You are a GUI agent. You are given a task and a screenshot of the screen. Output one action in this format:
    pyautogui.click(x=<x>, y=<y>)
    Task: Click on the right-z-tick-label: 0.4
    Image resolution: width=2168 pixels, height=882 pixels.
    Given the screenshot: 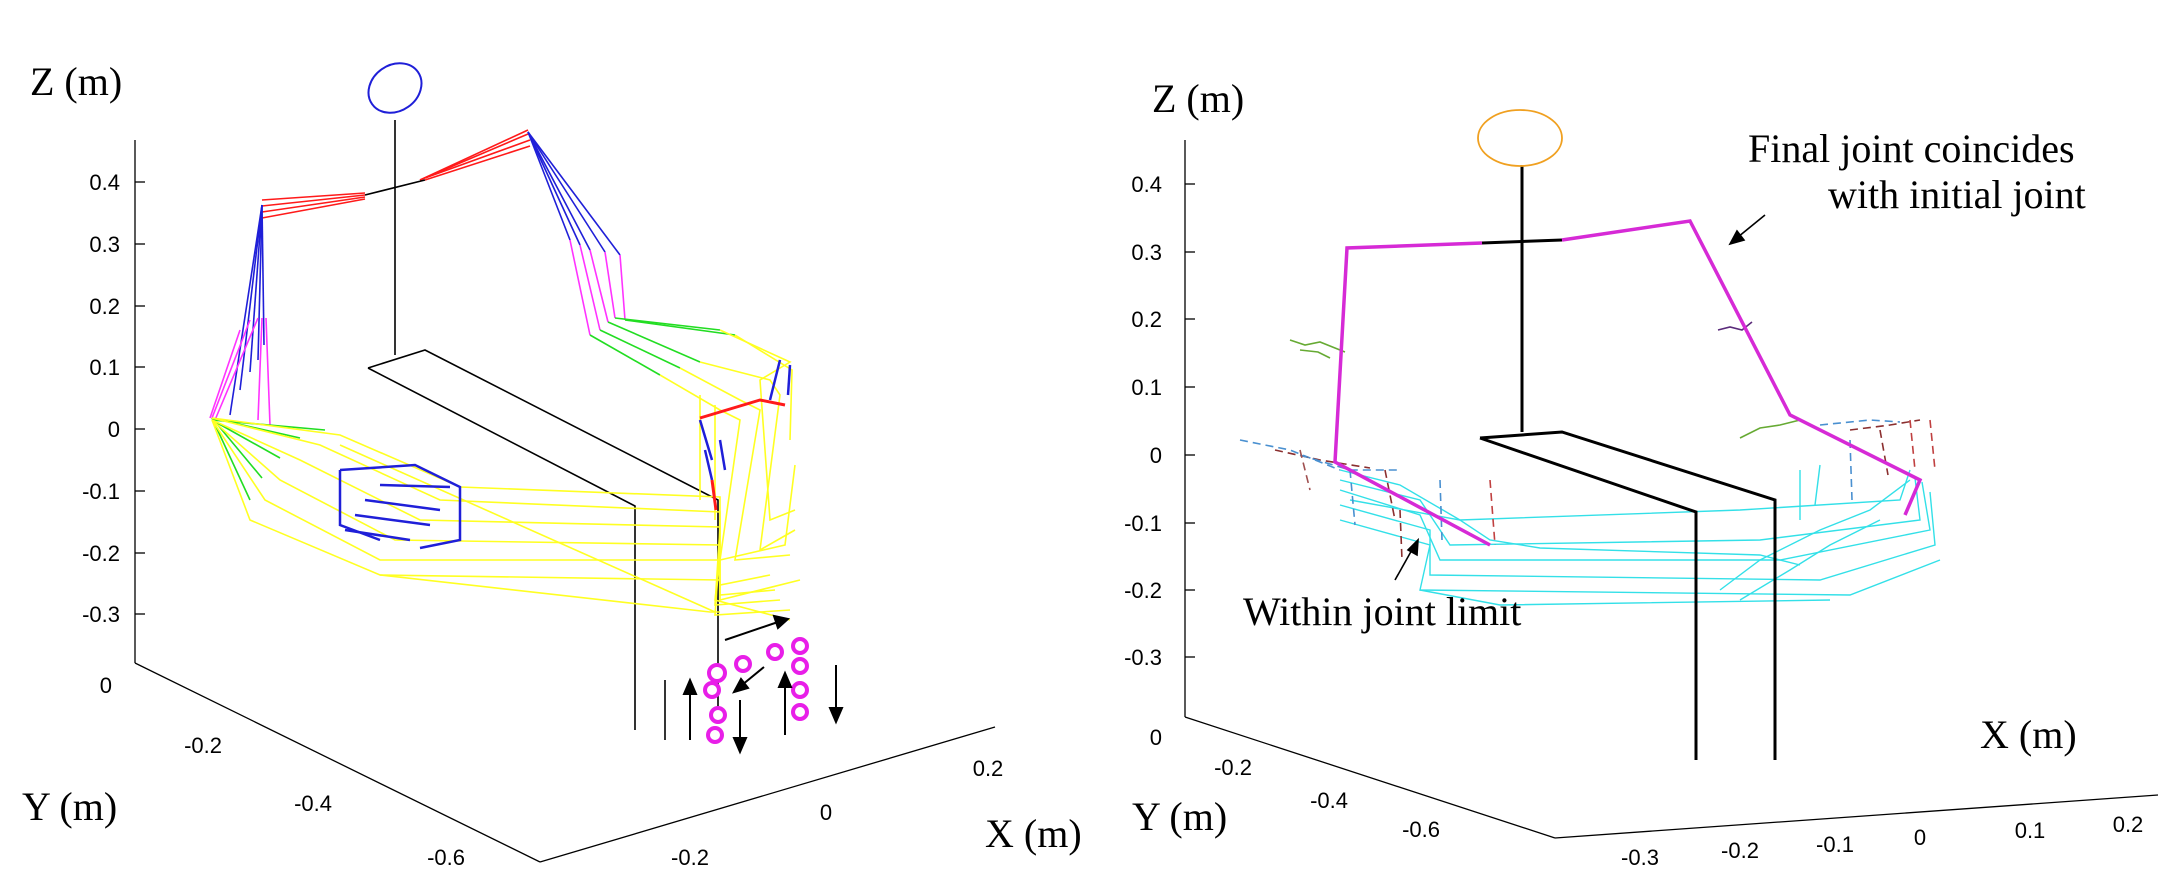 What is the action you would take?
    pyautogui.click(x=1146, y=184)
    